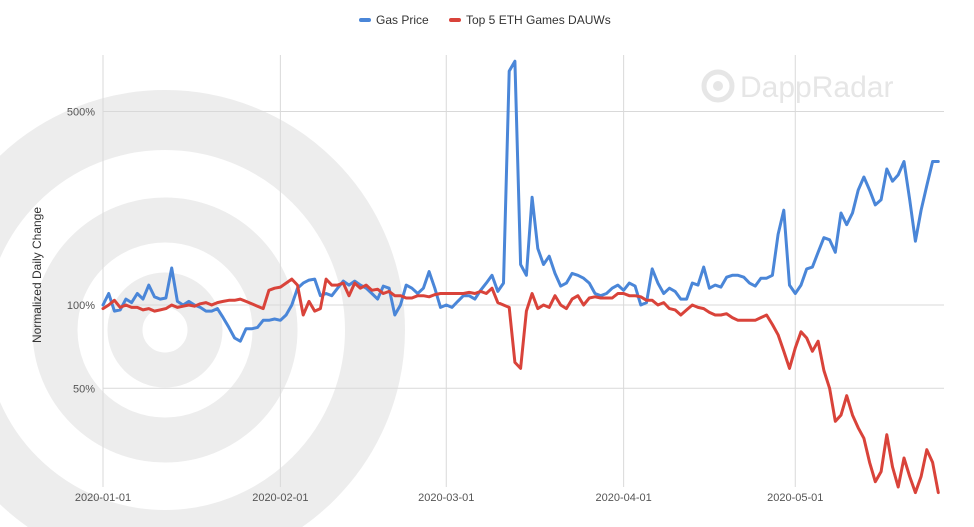 The height and width of the screenshot is (527, 974). What do you see at coordinates (81, 113) in the screenshot?
I see `y-tick-label: 500%` at bounding box center [81, 113].